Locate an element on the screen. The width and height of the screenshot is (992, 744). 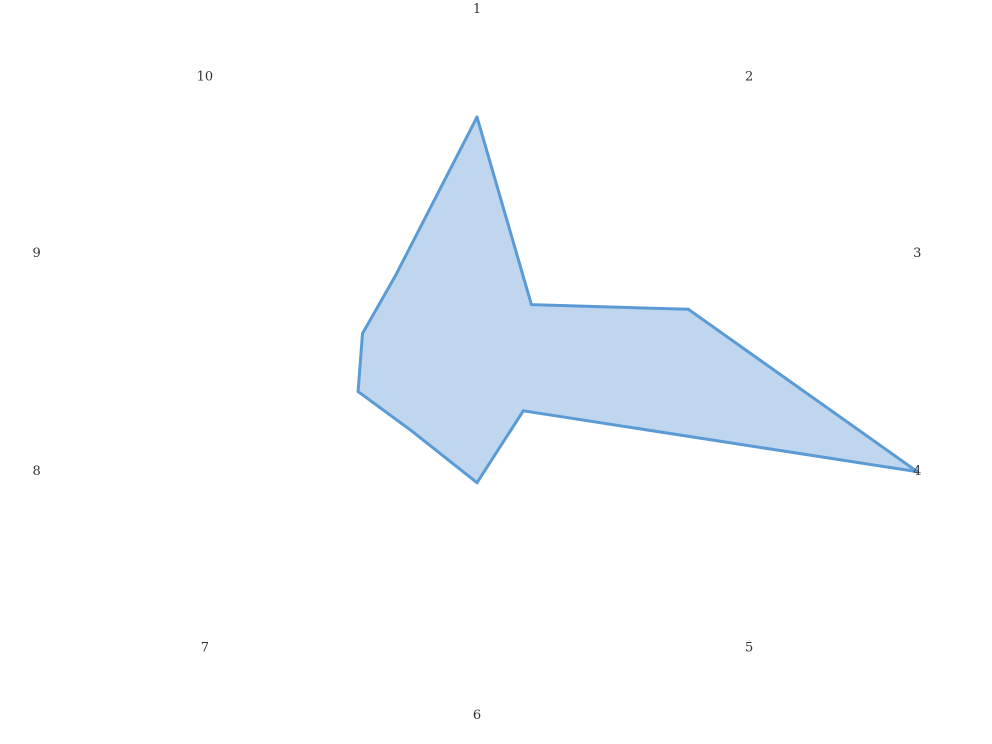
axis-label-9: 9 is located at coordinates (37, 253).